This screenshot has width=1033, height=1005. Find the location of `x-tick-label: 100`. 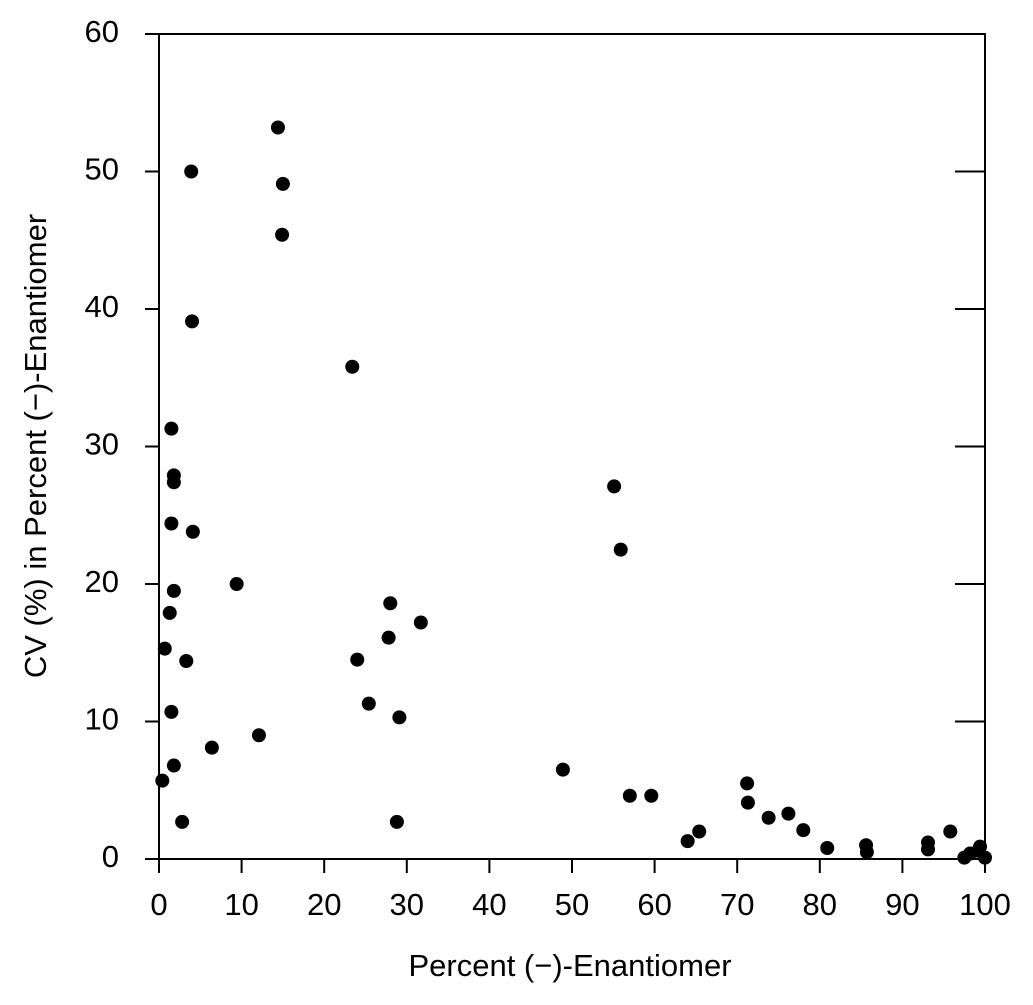

x-tick-label: 100 is located at coordinates (985, 904).